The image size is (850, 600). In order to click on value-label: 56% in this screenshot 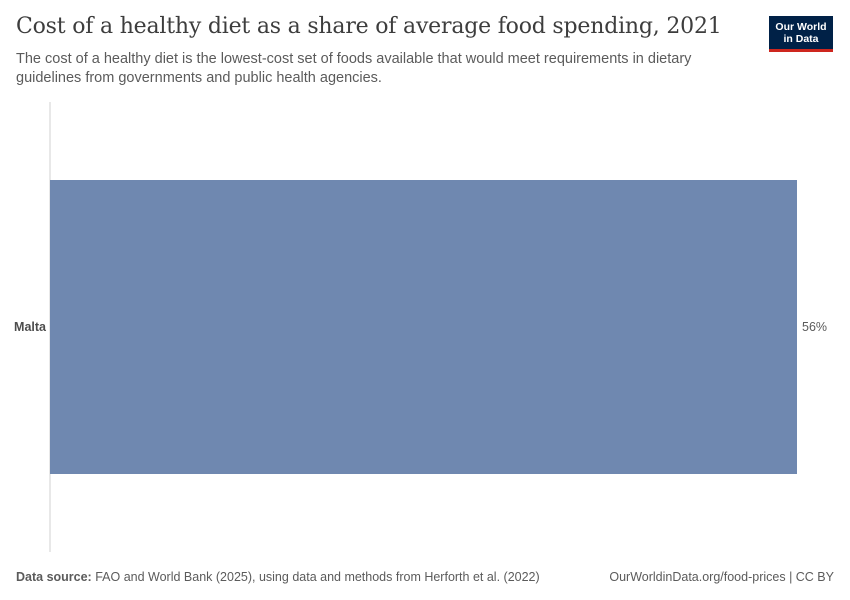, I will do `click(814, 327)`.